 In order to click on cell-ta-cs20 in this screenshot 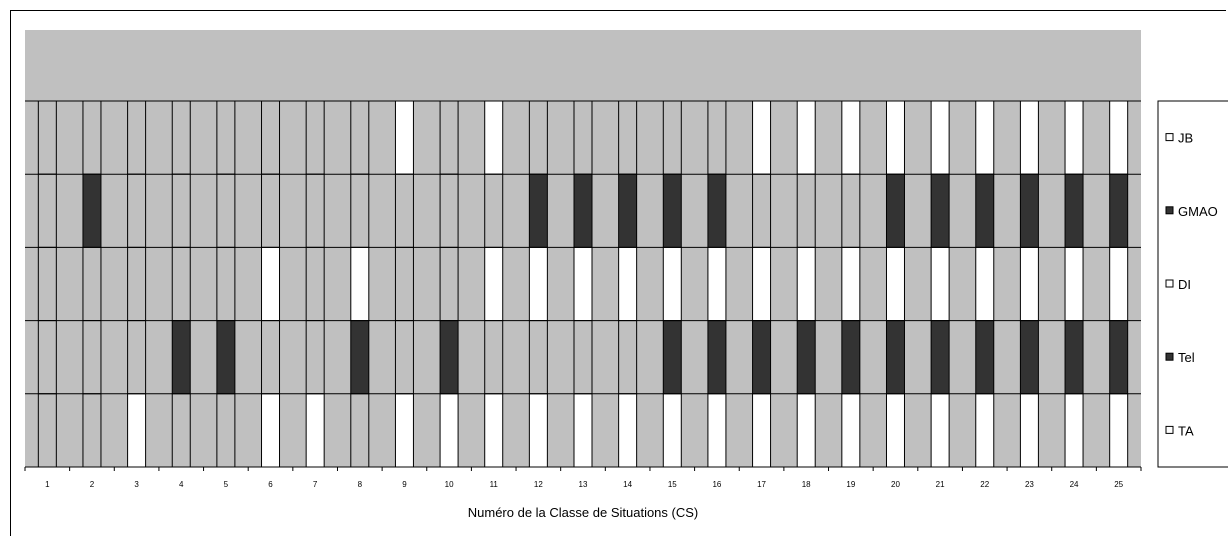, I will do `click(895, 430)`.